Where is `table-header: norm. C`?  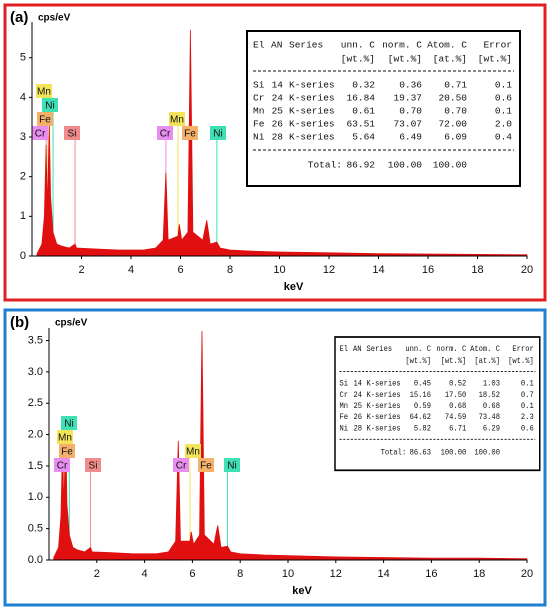 table-header: norm. C is located at coordinates (402, 45).